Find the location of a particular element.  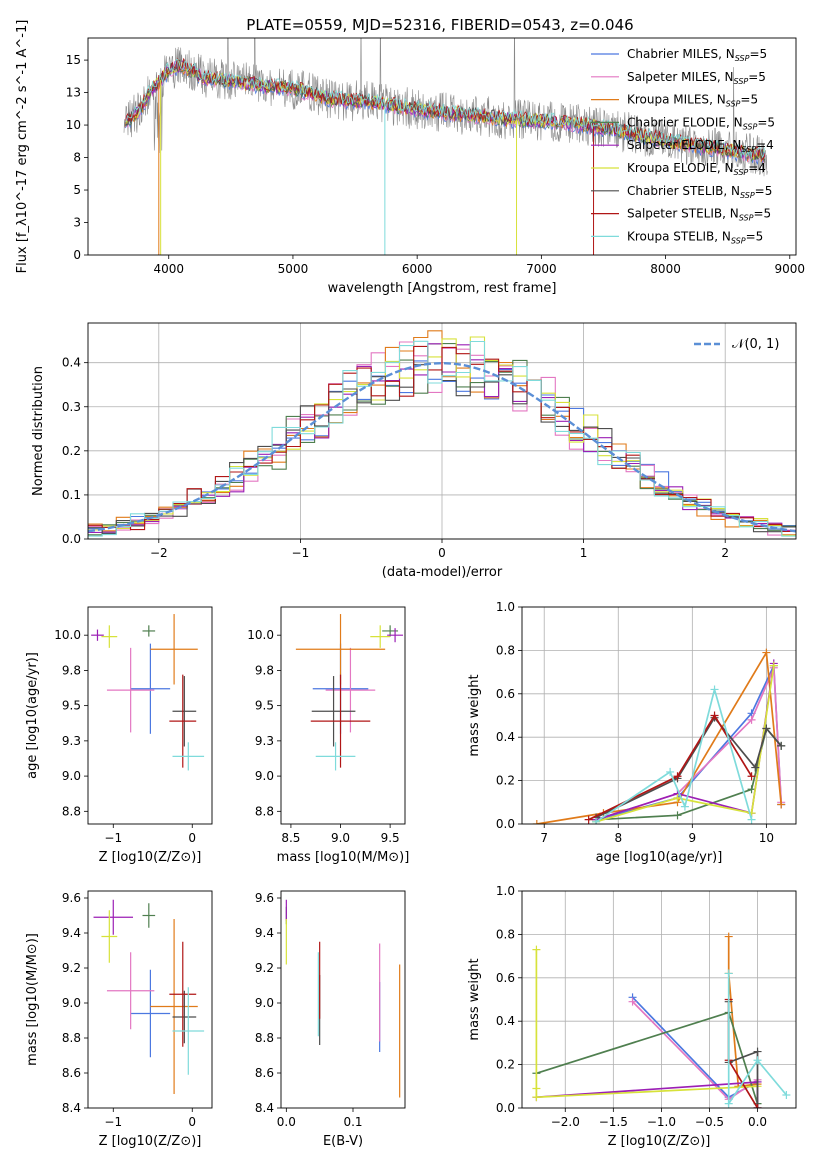

legend-model-name: Salpeter STELIB is located at coordinates (674, 214).